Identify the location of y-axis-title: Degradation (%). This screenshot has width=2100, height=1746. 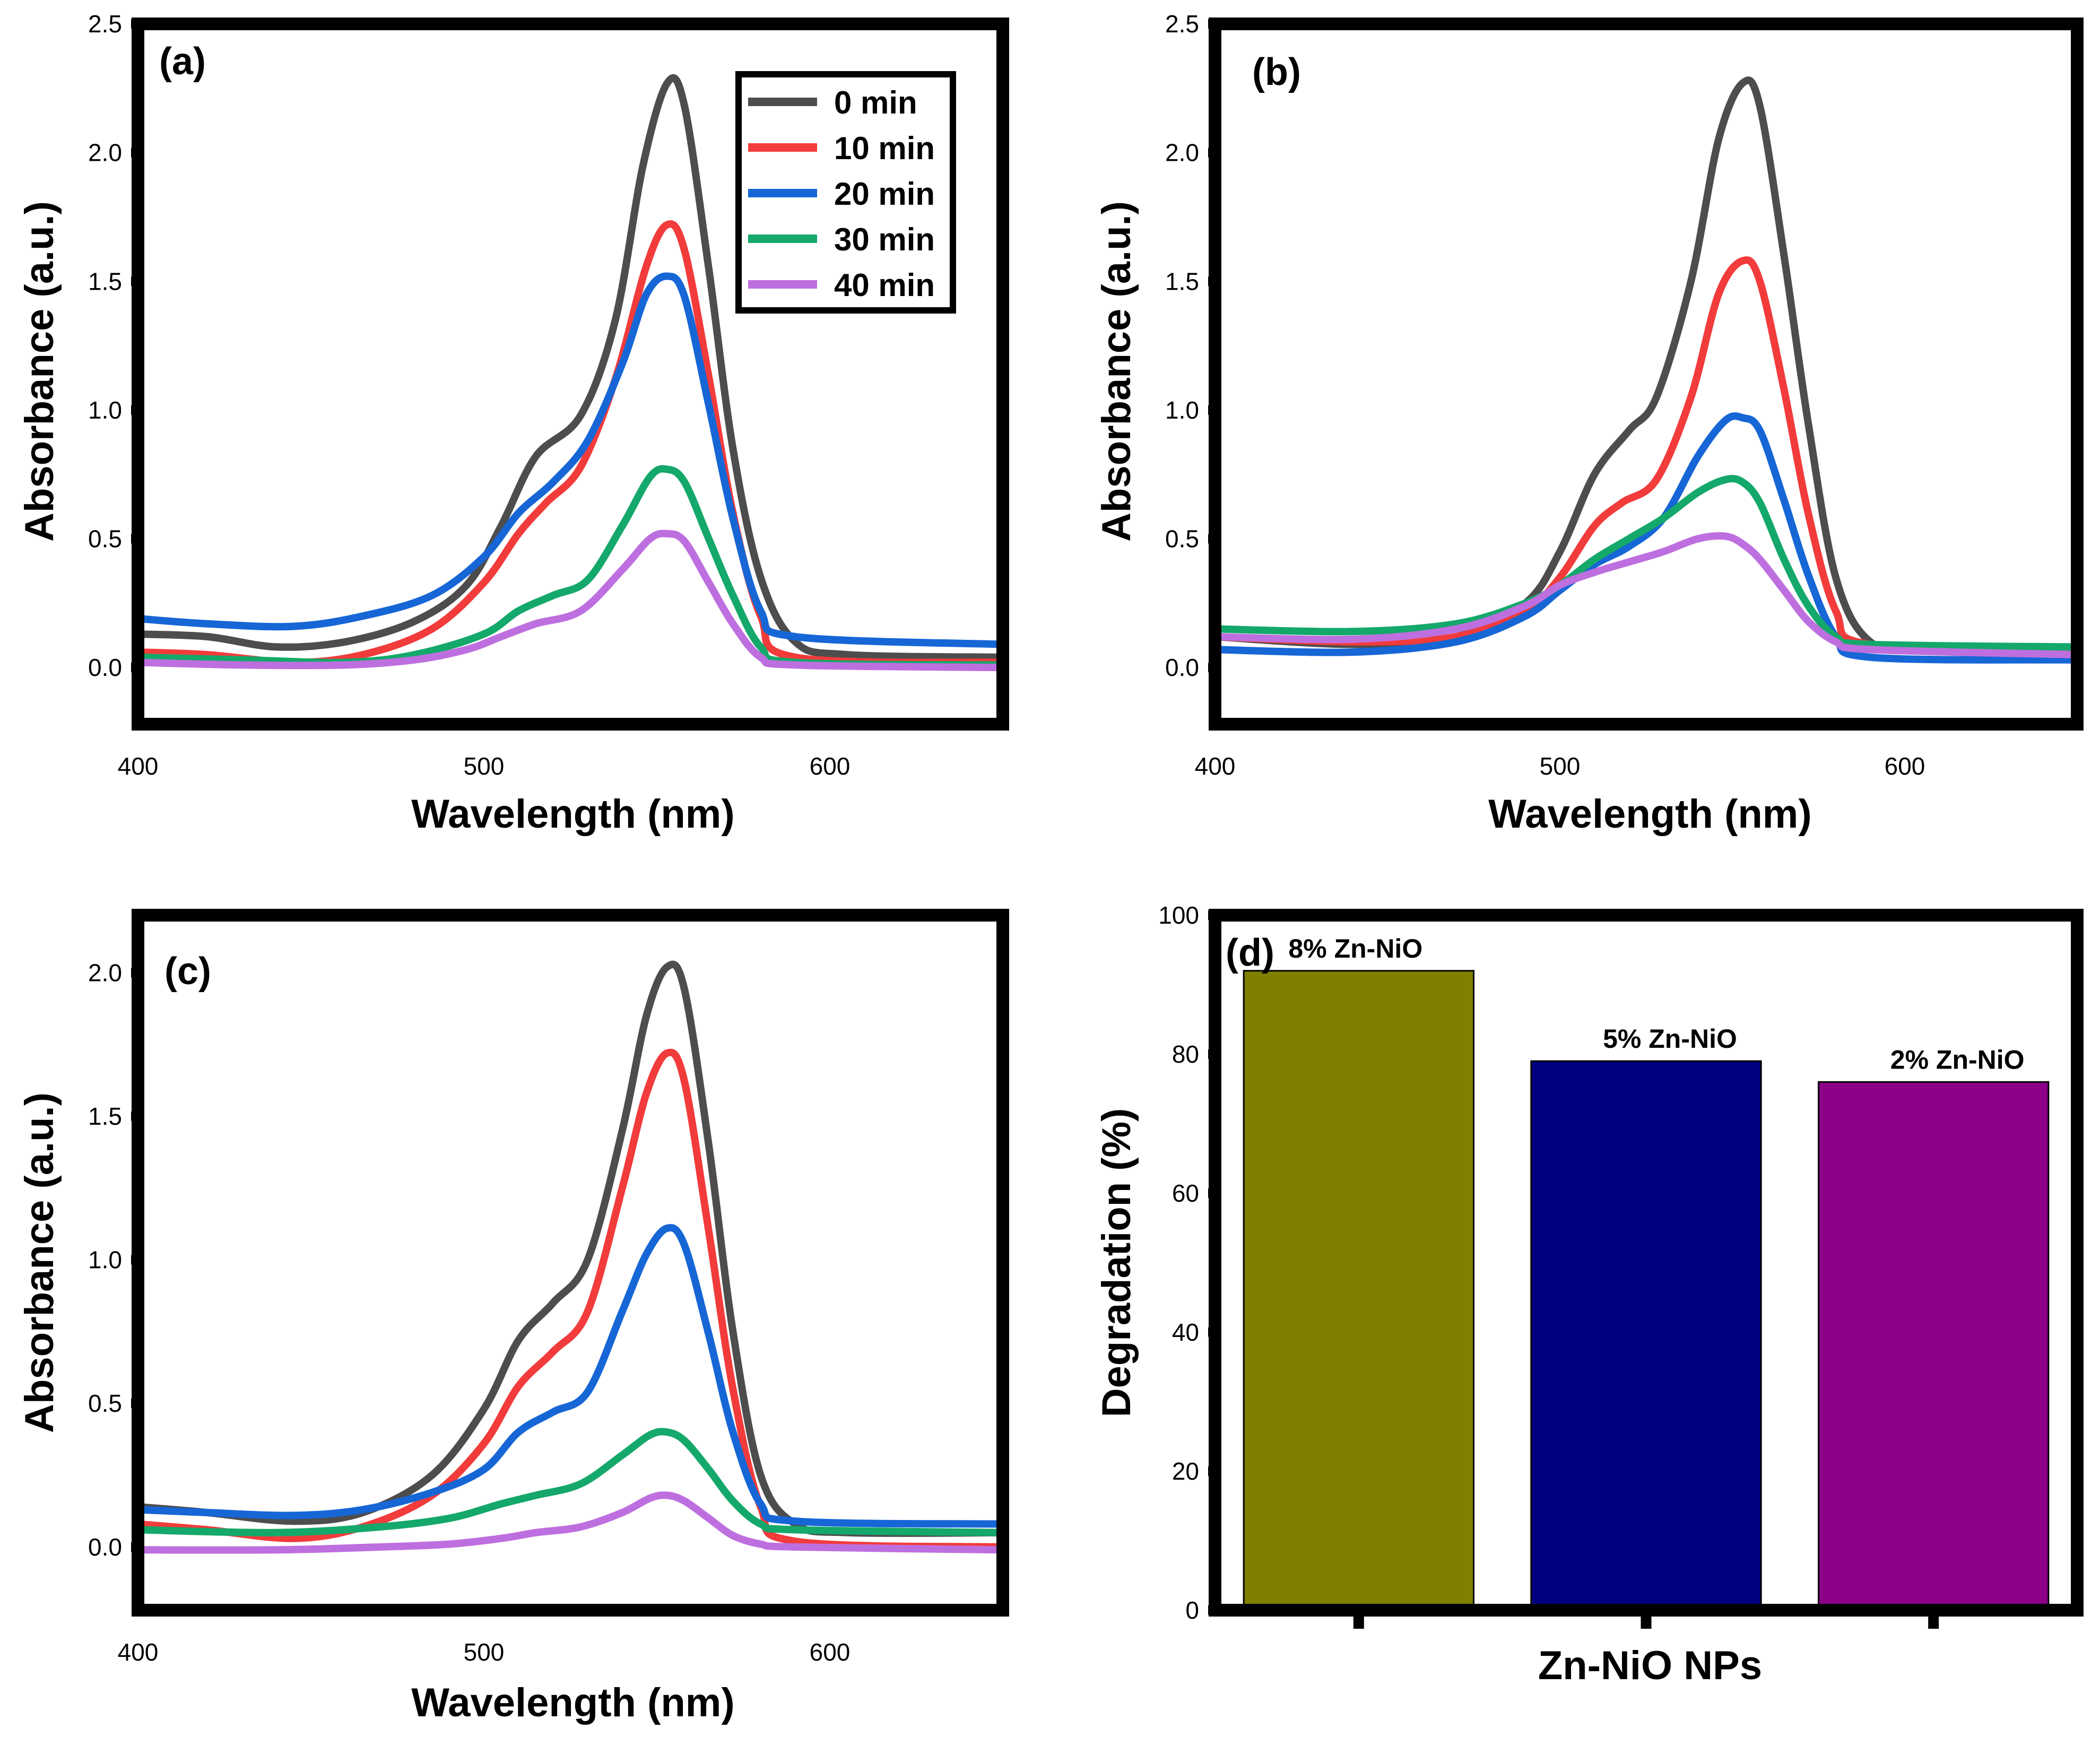
(1116, 1263).